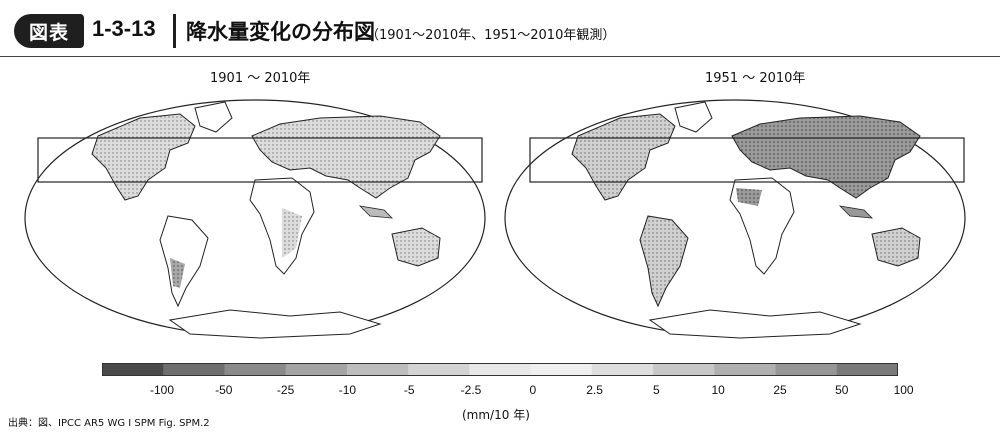  I want to click on colorbar-tick-label: -50, so click(224, 390).